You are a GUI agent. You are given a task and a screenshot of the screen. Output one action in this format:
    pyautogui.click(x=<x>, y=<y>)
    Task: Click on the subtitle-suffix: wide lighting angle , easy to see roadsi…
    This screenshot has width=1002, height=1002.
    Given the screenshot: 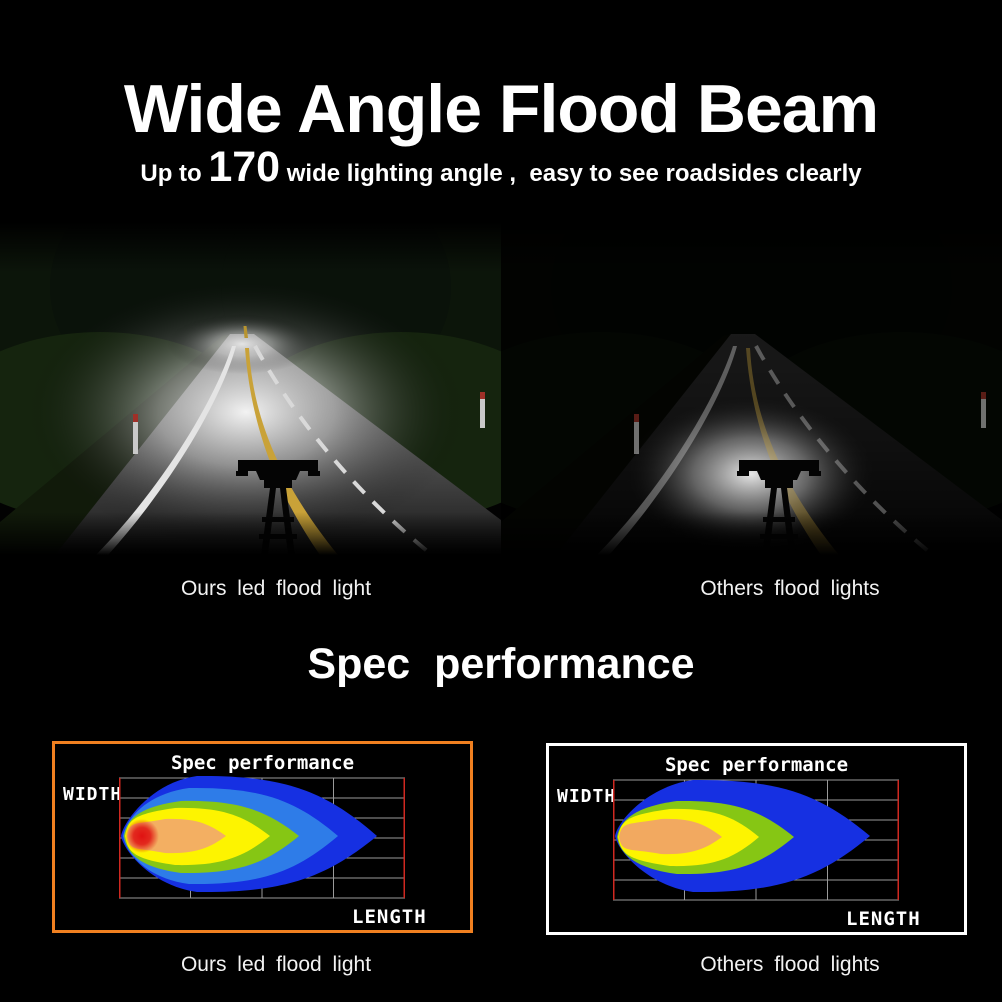 What is the action you would take?
    pyautogui.click(x=571, y=173)
    